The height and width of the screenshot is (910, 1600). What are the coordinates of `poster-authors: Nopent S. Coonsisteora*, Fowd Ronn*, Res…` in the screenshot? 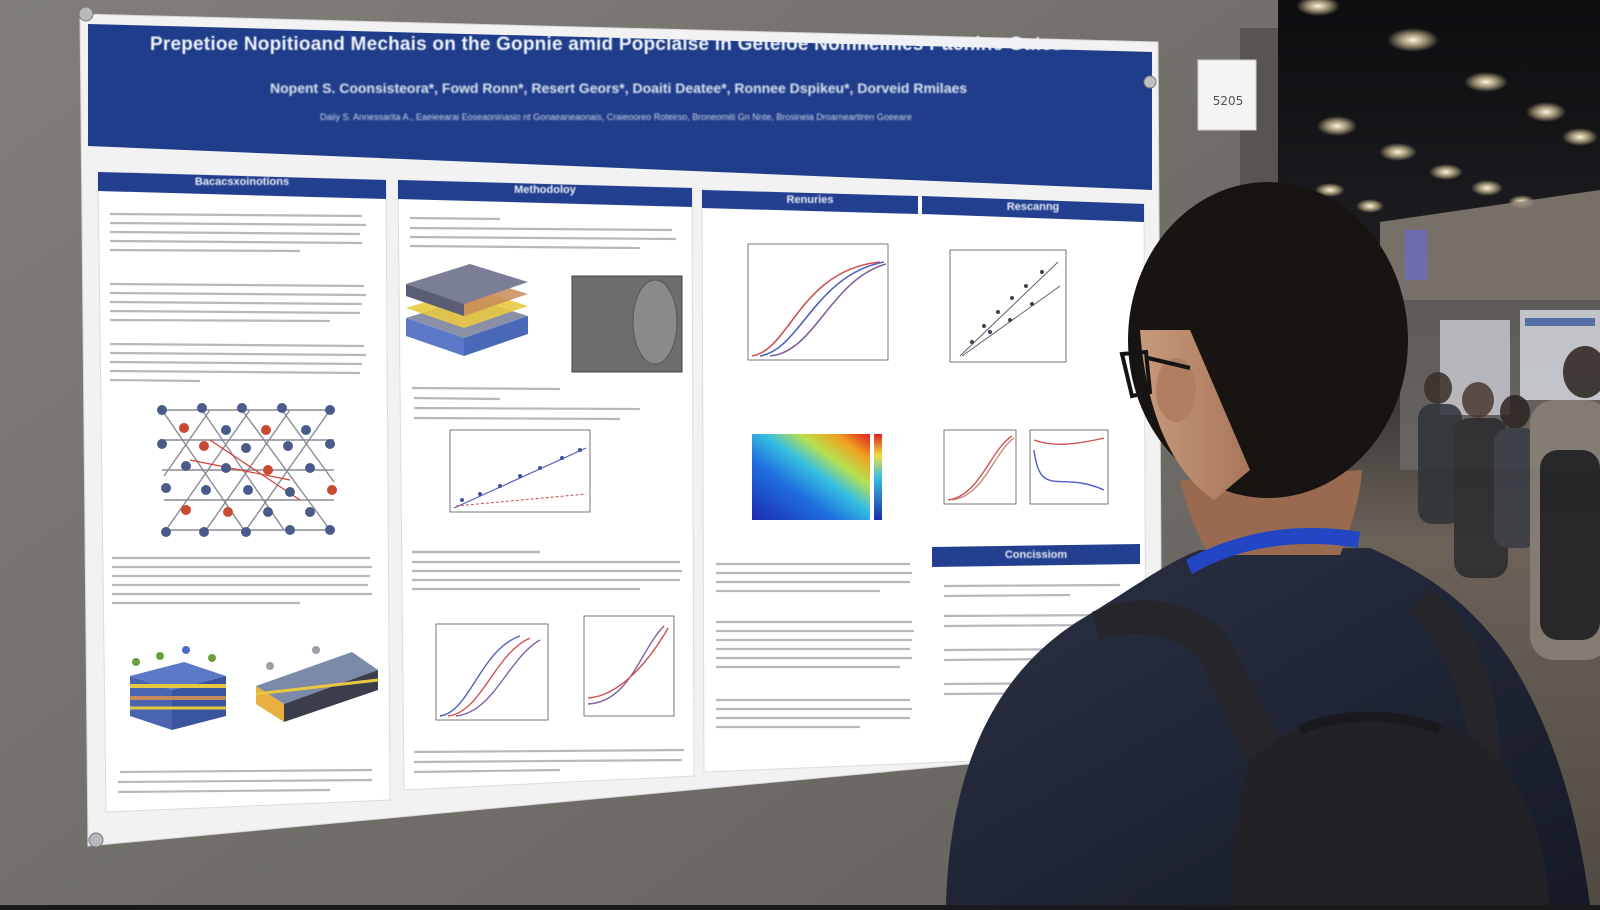 It's located at (619, 88).